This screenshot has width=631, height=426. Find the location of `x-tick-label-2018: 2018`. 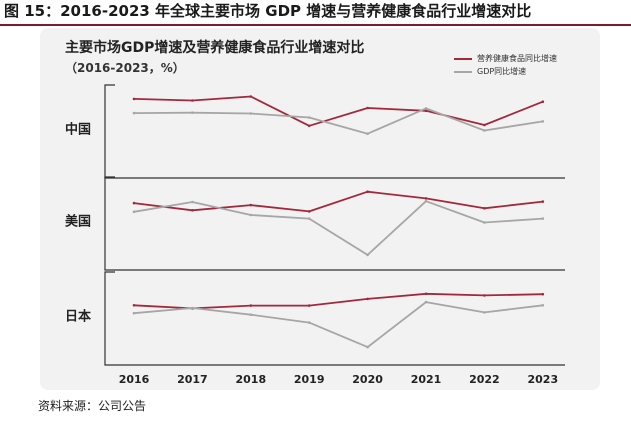

x-tick-label-2018: 2018 is located at coordinates (250, 379).